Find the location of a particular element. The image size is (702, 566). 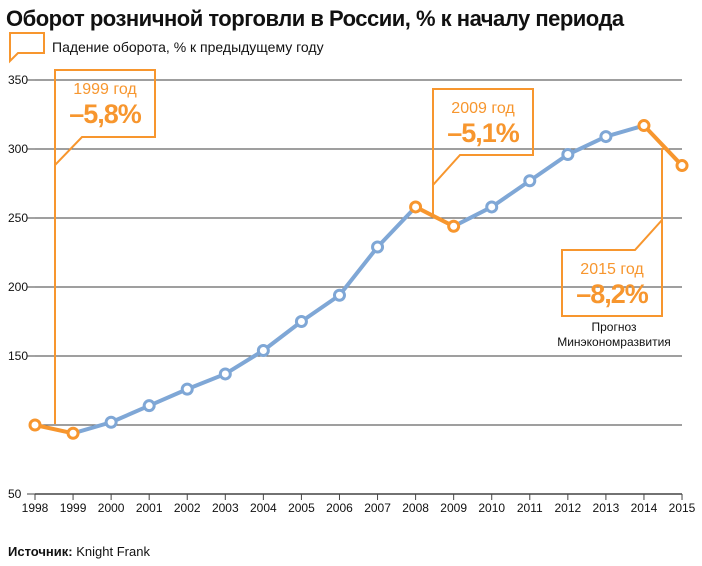

source: Источник: Knight Frank is located at coordinates (79, 551).